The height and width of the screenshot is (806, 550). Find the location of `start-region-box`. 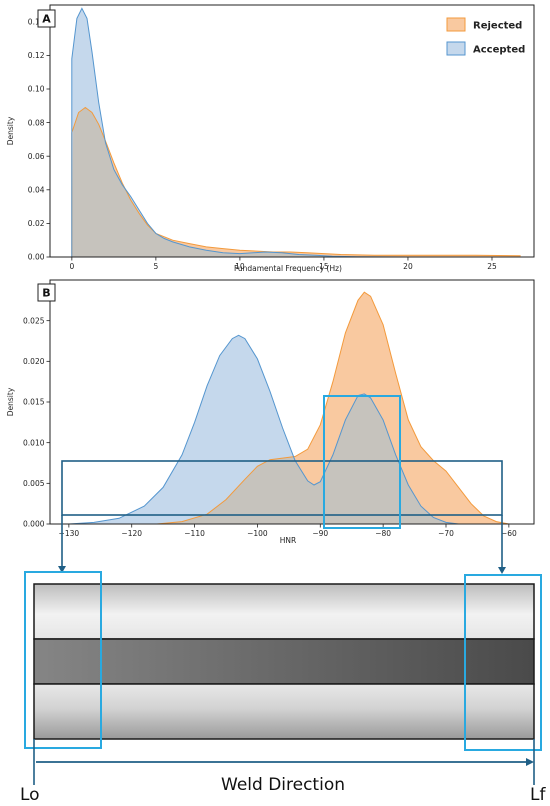

start-region-box is located at coordinates (63, 660).